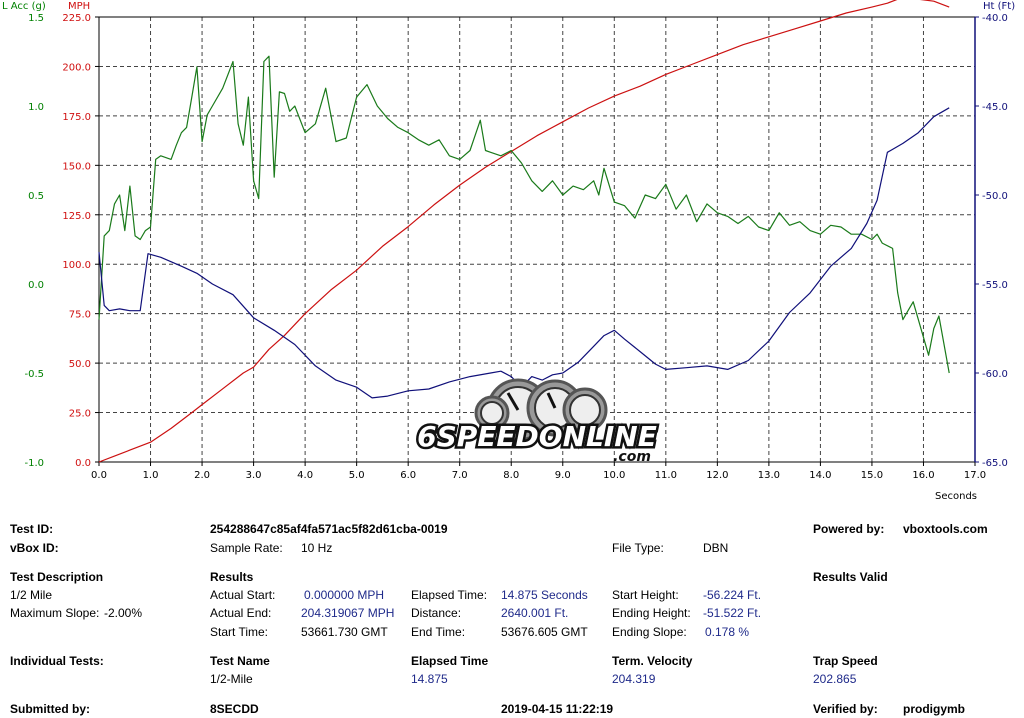 The image size is (1024, 718). What do you see at coordinates (76, 18) in the screenshot?
I see `speed-tick-label: 225.0` at bounding box center [76, 18].